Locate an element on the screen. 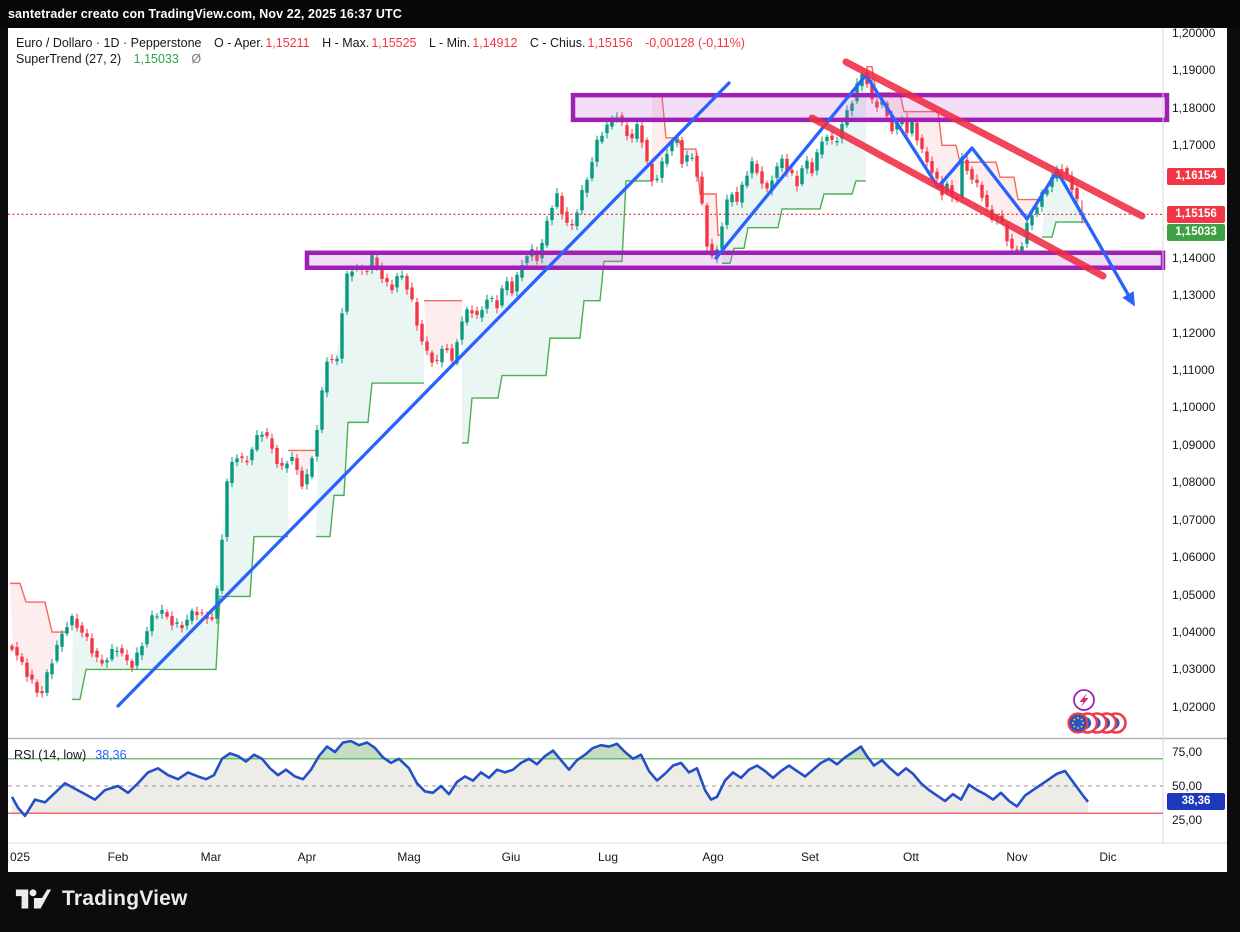 The width and height of the screenshot is (1240, 932). tradingview-logo: TradingView is located at coordinates (101, 899).